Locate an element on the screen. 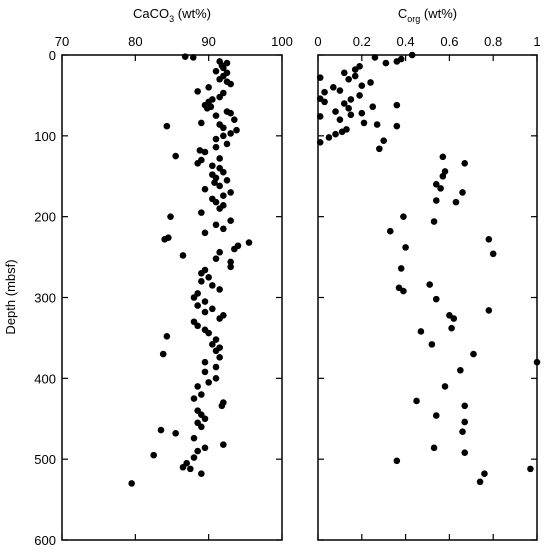 The image size is (554, 559). y-axis-label: Depth (mbsf) is located at coordinates (10, 296).